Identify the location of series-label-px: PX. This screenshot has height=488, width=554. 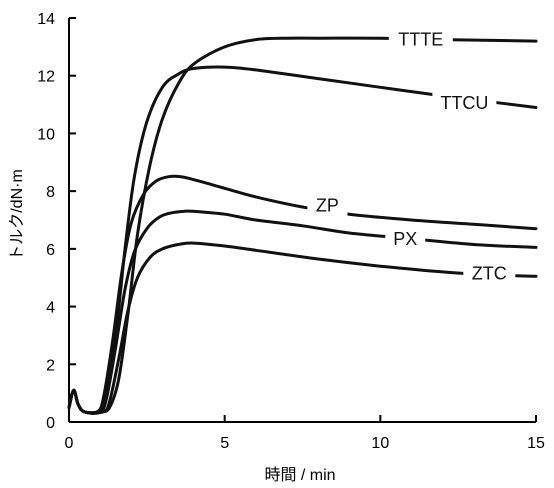
(405, 239).